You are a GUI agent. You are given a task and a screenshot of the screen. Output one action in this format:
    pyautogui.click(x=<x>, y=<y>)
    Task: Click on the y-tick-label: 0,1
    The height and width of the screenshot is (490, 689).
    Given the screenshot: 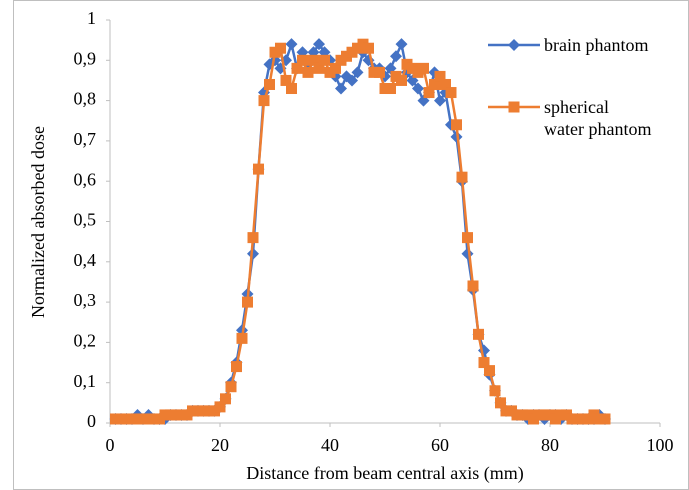 What is the action you would take?
    pyautogui.click(x=85, y=381)
    